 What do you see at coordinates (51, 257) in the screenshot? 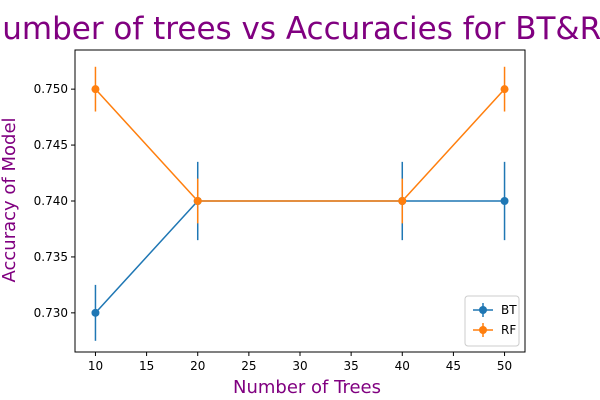
I see `y-tick-label: 0.735` at bounding box center [51, 257].